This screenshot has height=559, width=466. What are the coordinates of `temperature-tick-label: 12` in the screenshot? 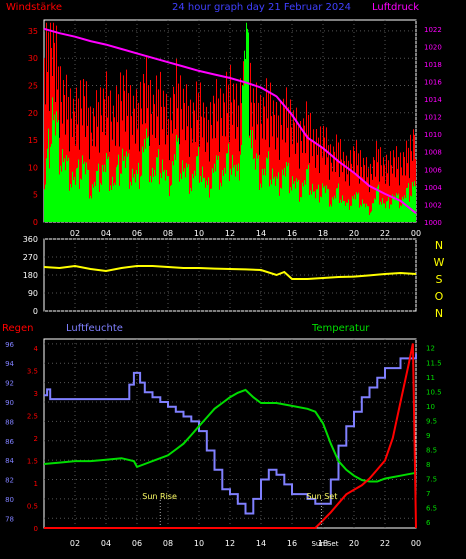 It's located at (430, 349).